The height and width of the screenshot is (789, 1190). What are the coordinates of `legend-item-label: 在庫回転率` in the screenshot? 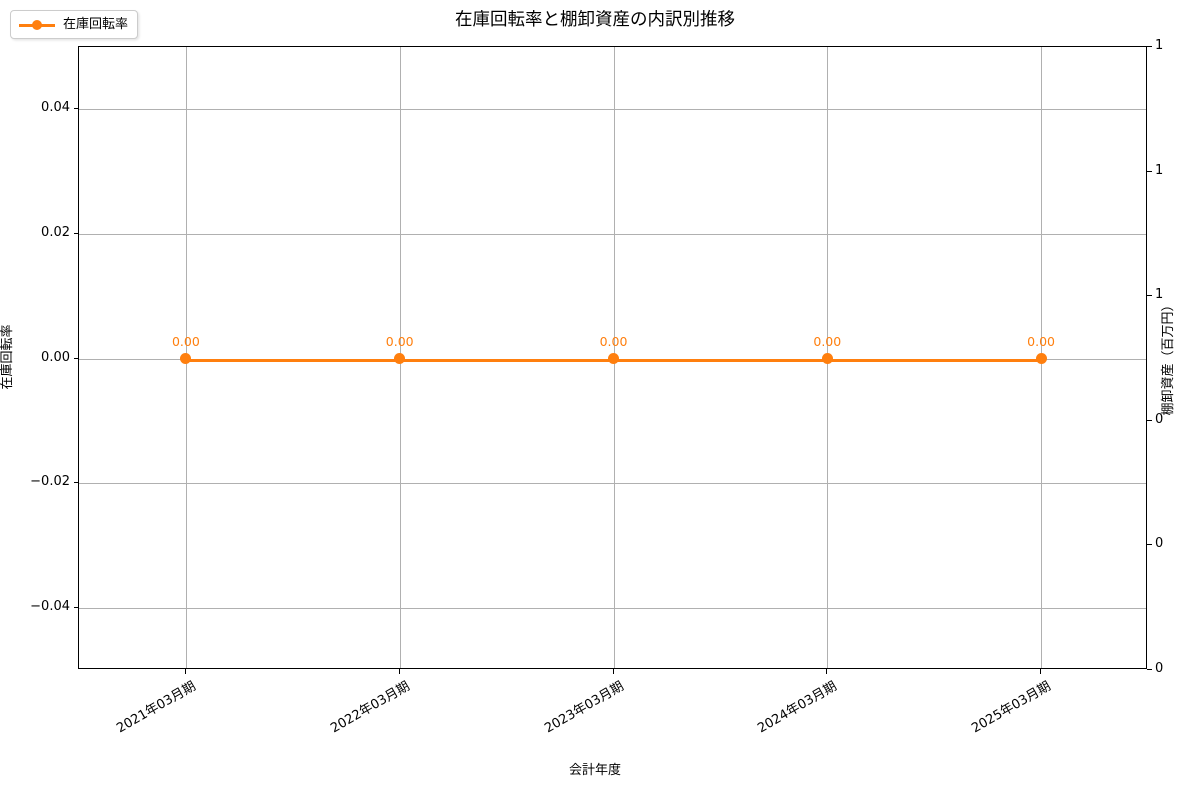 It's located at (96, 24).